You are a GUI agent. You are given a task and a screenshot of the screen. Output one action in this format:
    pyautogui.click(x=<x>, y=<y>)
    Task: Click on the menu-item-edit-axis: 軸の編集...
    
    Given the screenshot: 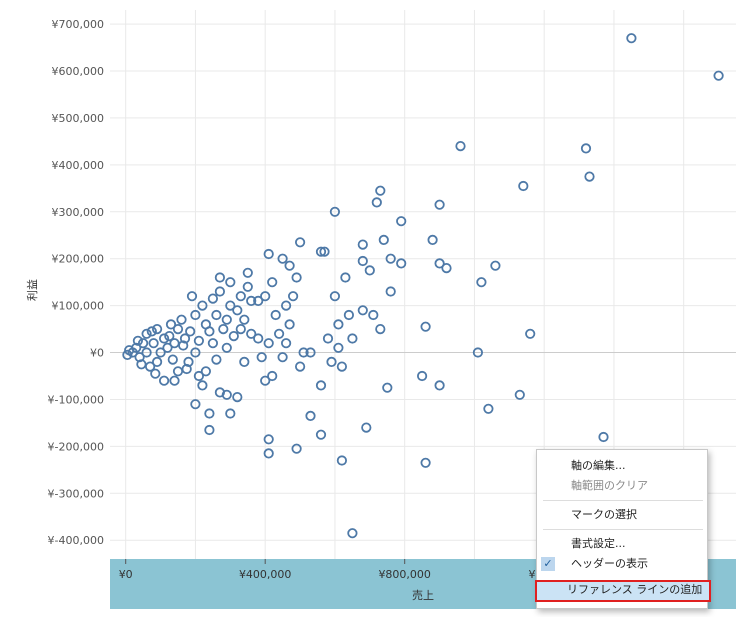 What is the action you would take?
    pyautogui.click(x=598, y=465)
    